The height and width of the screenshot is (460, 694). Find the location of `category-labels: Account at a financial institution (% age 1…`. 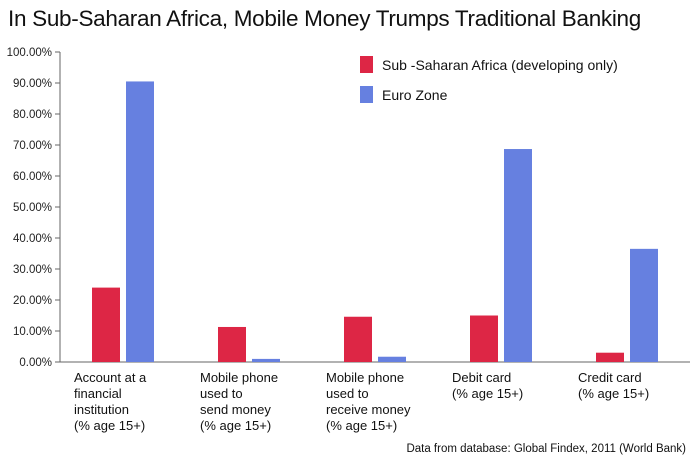

category-labels: Account at a financial institution (% age 1… is located at coordinates (361, 401).